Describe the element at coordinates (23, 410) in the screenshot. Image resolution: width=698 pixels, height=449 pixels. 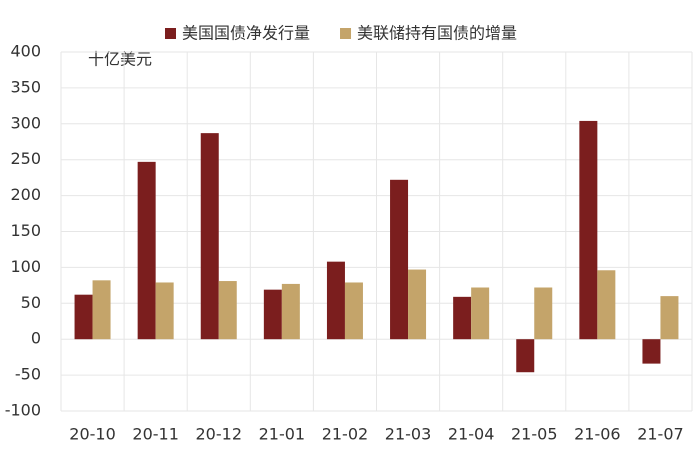
I see `y-tick-label: -100` at that location.